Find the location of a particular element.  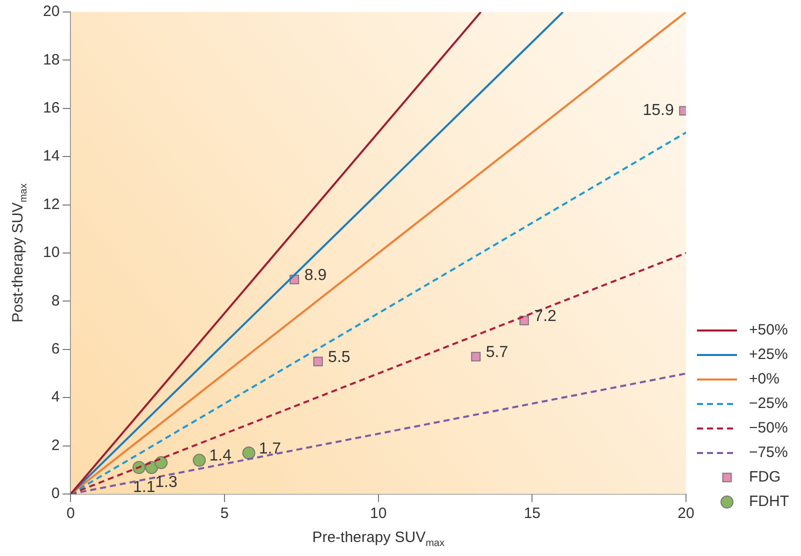

data-label: 7.2 is located at coordinates (545, 316).